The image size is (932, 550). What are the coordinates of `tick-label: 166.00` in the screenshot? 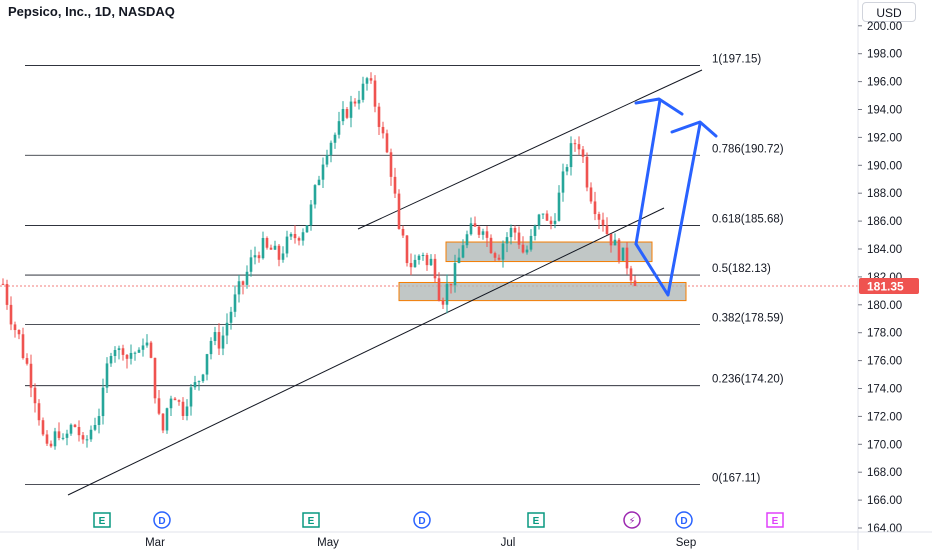 It's located at (884, 501).